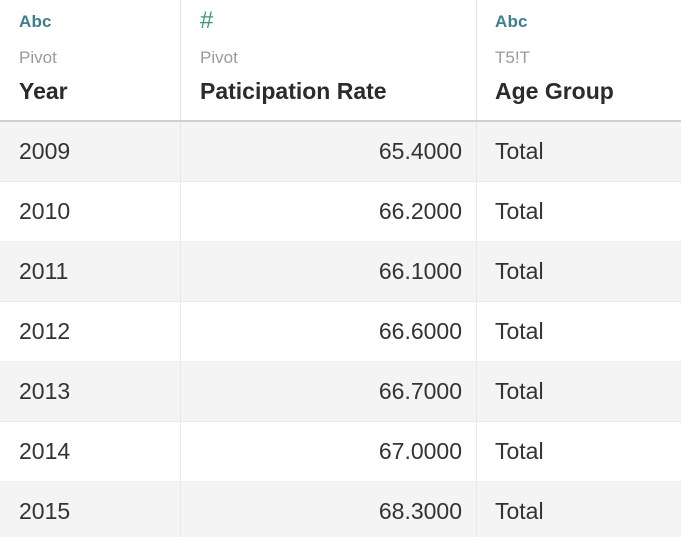  I want to click on table-row: 2014 67.0000 Total, so click(340, 452).